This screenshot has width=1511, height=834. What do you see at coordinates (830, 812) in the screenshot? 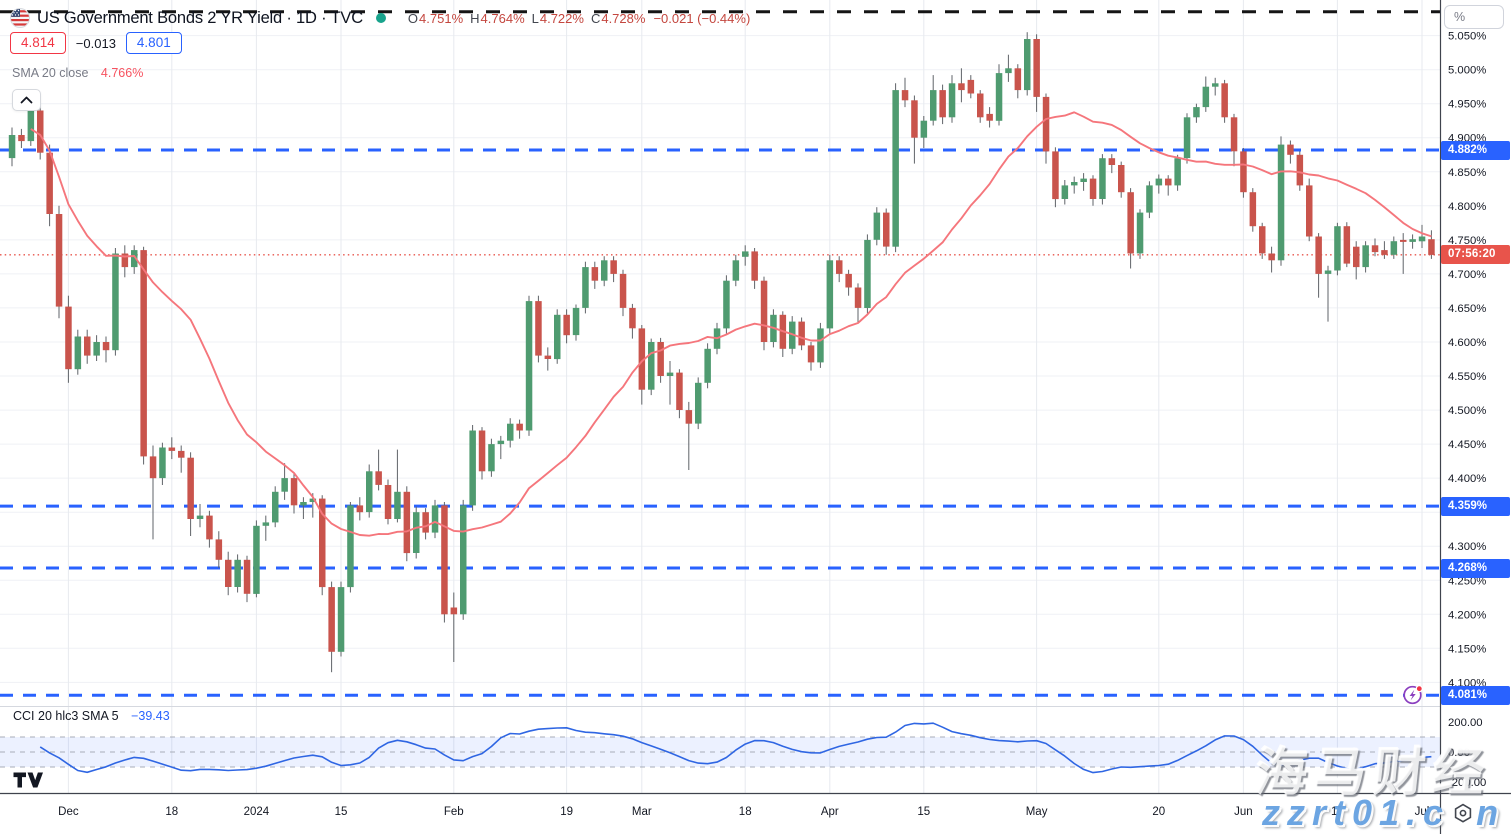
I see `time-tick-label: Apr` at bounding box center [830, 812].